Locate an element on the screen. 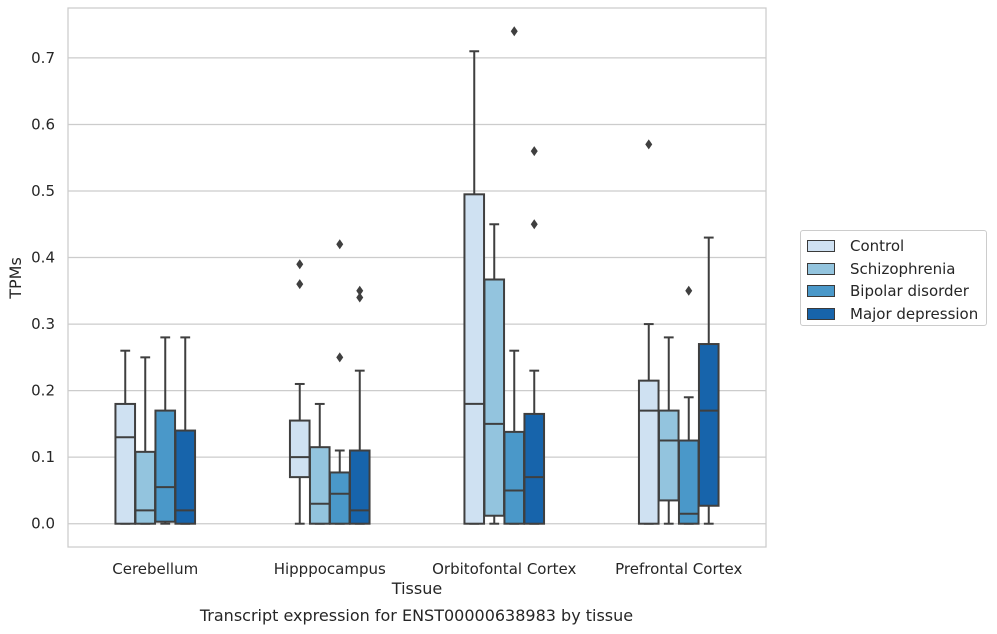 Image resolution: width=997 pixels, height=634 pixels. y-tick-label: 0.4 is located at coordinates (43, 258).